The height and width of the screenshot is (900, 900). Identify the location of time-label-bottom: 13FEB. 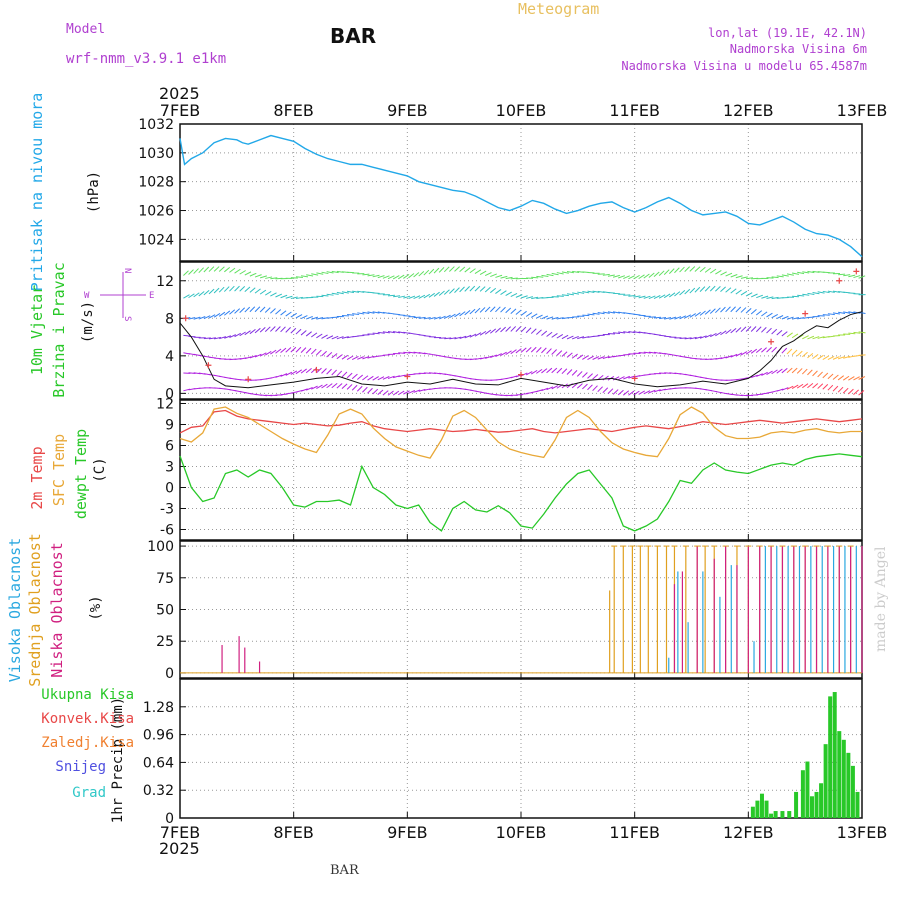
(862, 832).